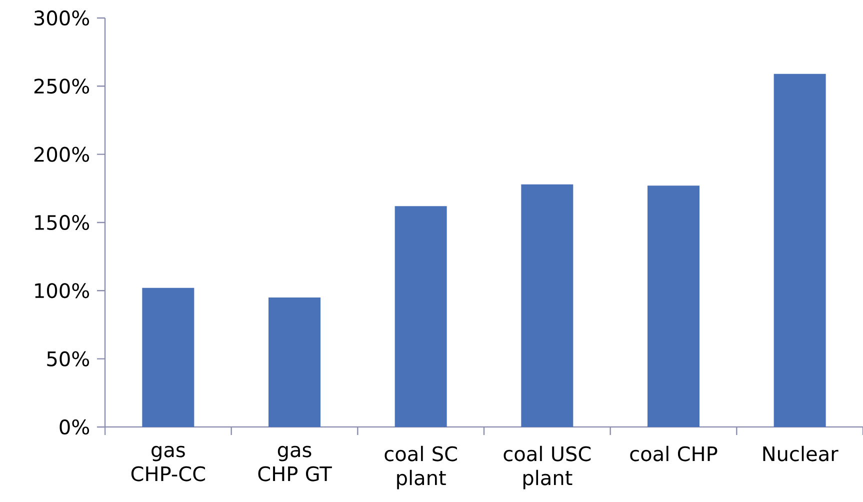  Describe the element at coordinates (75, 427) in the screenshot. I see `y-tick-label: 0%` at that location.